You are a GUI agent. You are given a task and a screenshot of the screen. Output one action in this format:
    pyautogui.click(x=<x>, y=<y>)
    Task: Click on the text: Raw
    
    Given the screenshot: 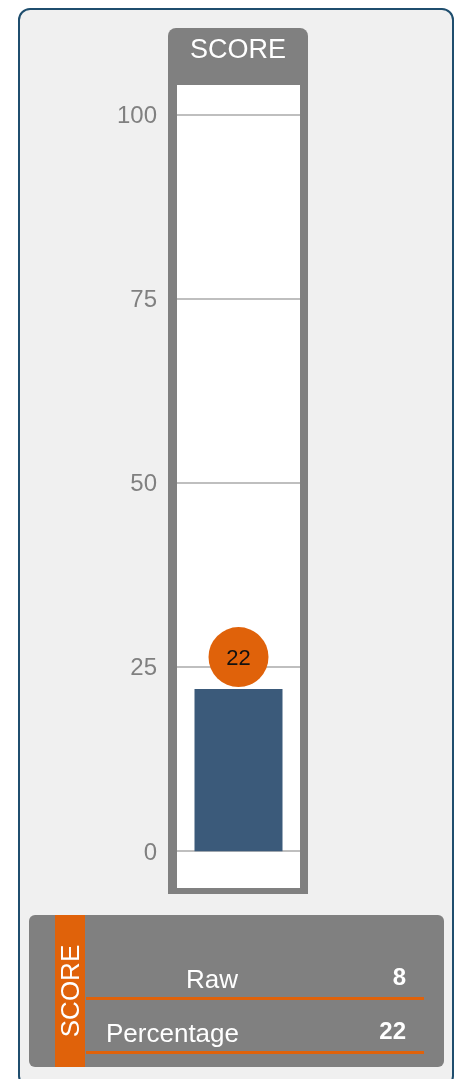 What is the action you would take?
    pyautogui.click(x=212, y=979)
    